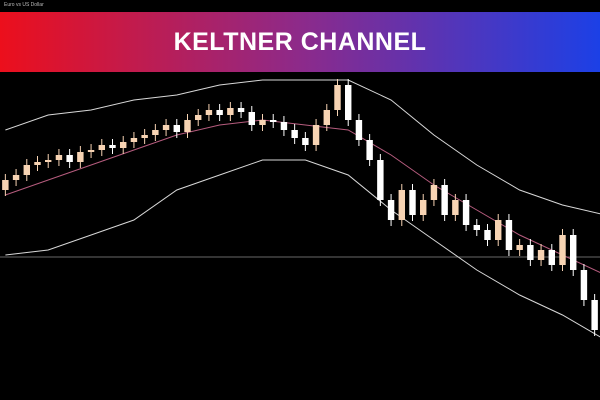  I want to click on title: KELTNER CHANNEL, so click(300, 41).